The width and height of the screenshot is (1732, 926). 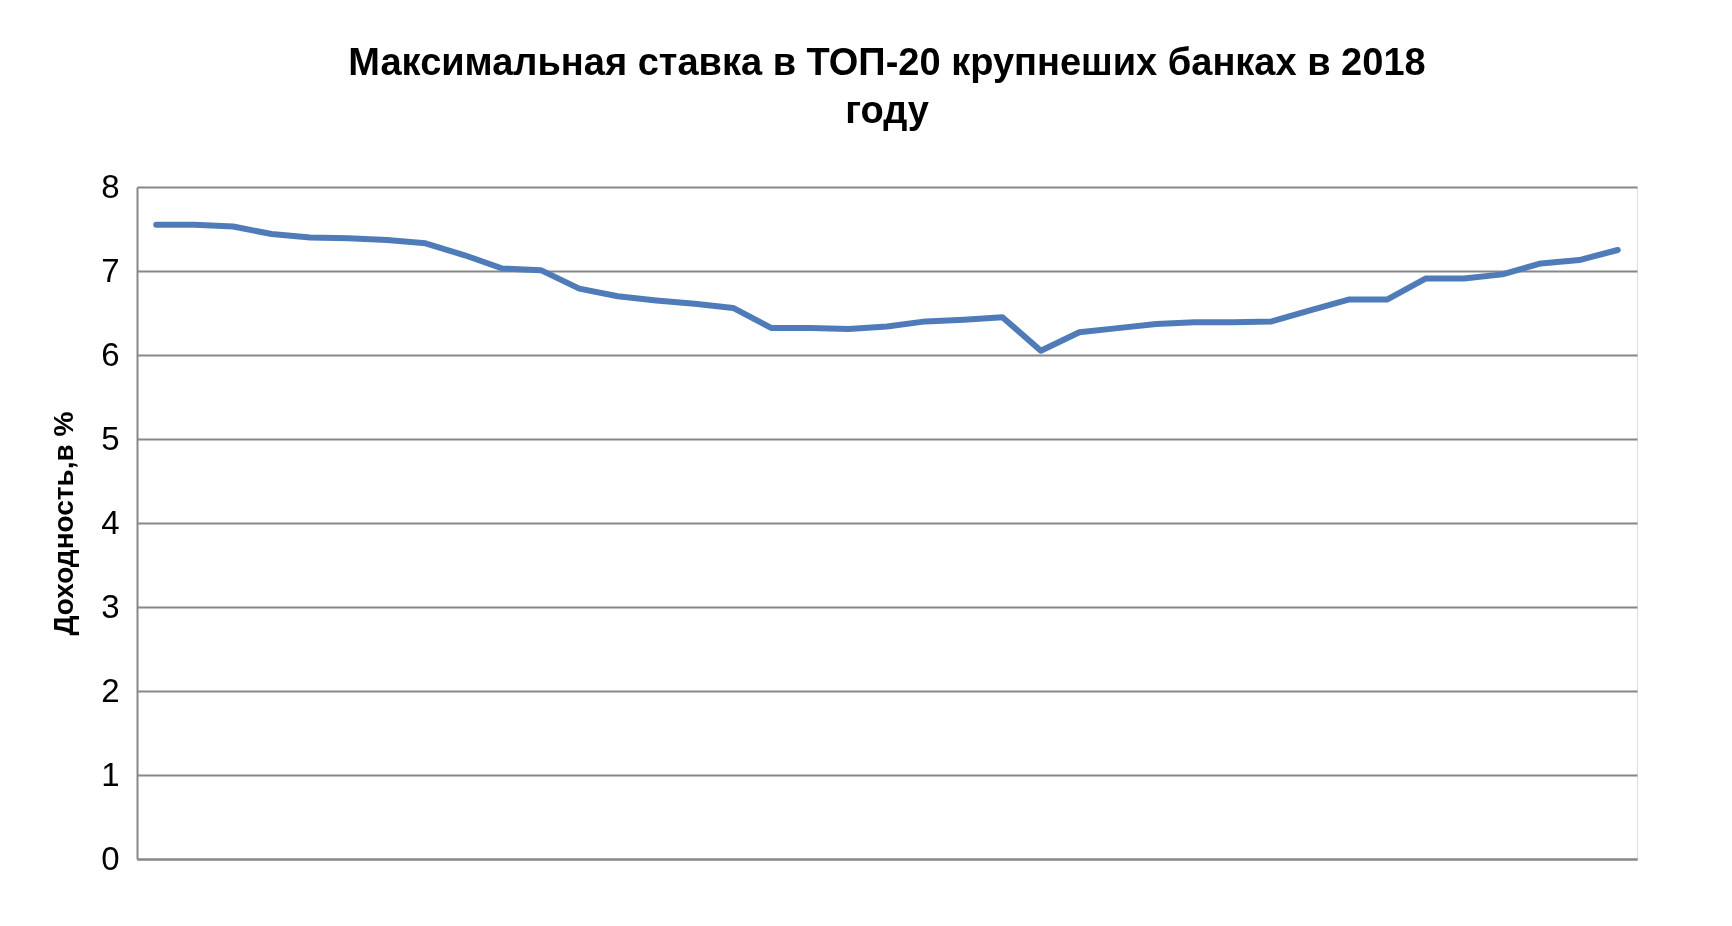 I want to click on y-tick-label: 0, so click(x=110, y=858).